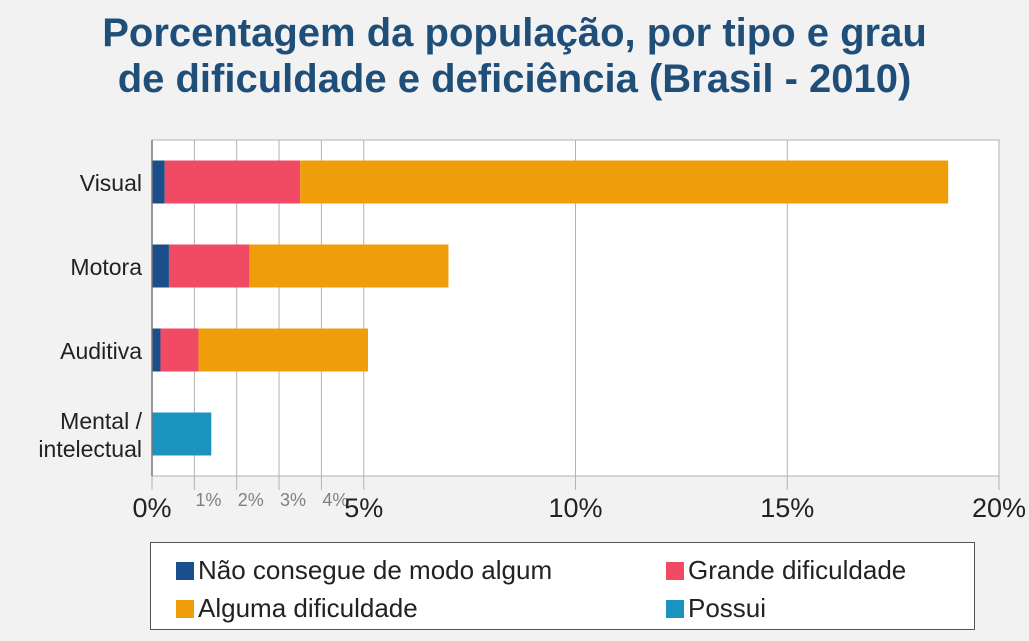 The width and height of the screenshot is (1029, 641). I want to click on x-tick-label-minor: 2%, so click(251, 500).